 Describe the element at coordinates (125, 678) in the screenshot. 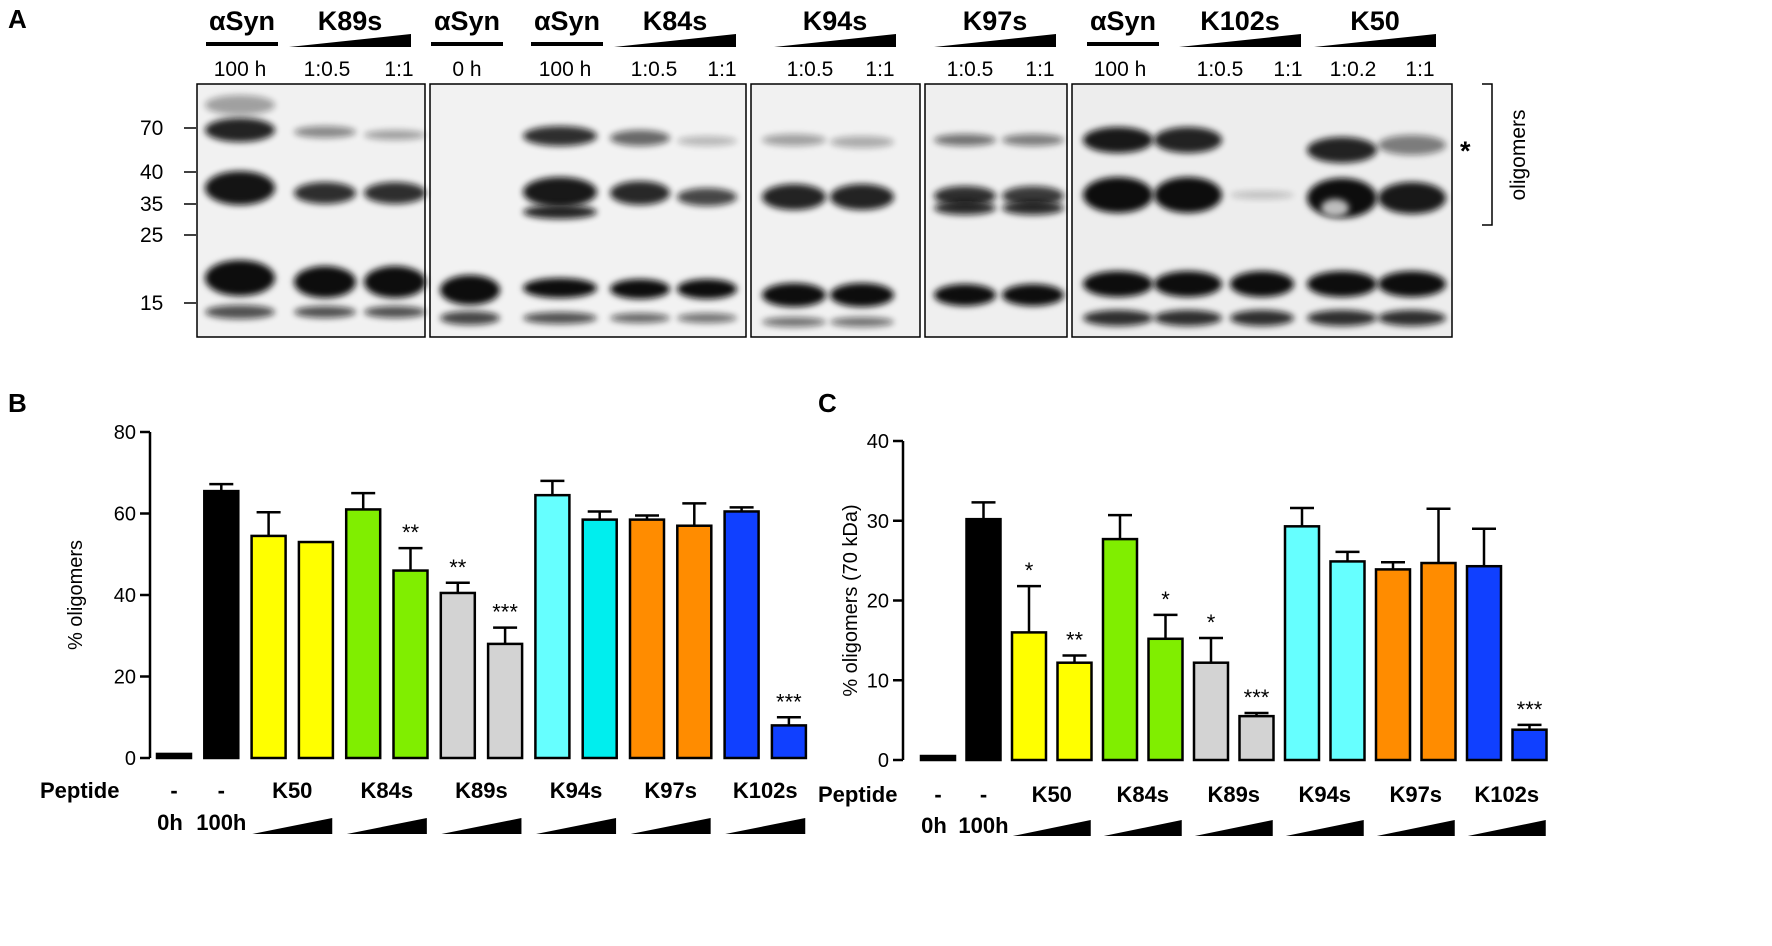

I see `y-tick-label: 20` at that location.